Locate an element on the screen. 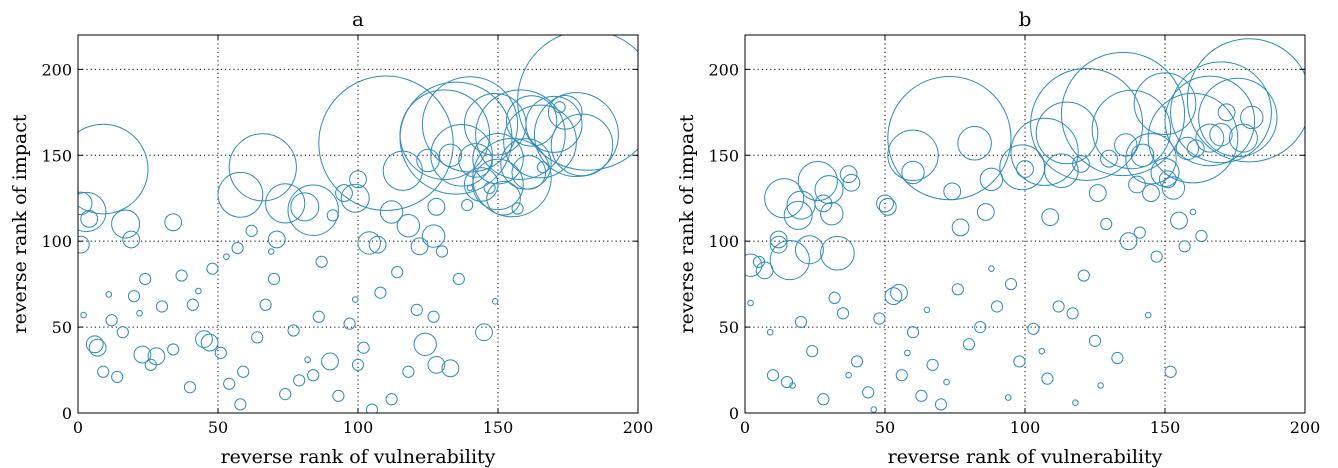  panel-a-title: a is located at coordinates (358, 19).